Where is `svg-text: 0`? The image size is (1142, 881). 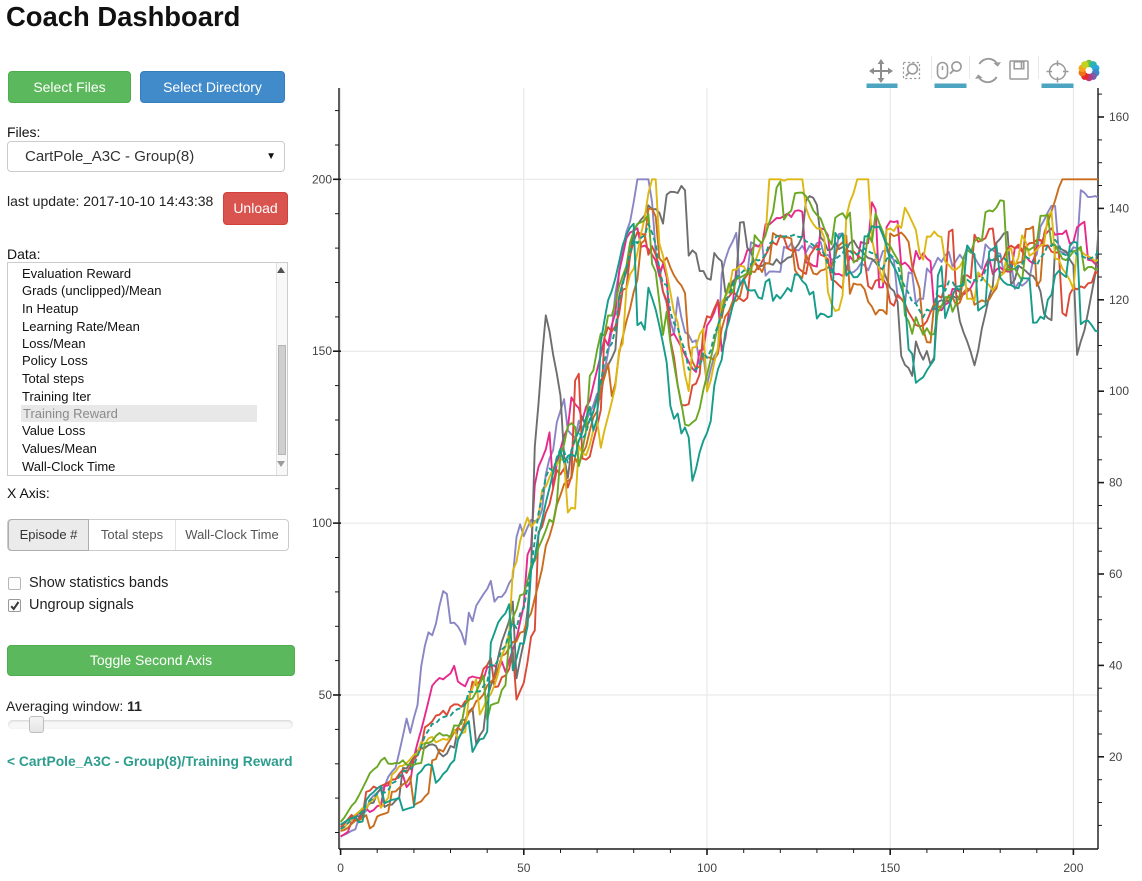 svg-text: 0 is located at coordinates (340, 868).